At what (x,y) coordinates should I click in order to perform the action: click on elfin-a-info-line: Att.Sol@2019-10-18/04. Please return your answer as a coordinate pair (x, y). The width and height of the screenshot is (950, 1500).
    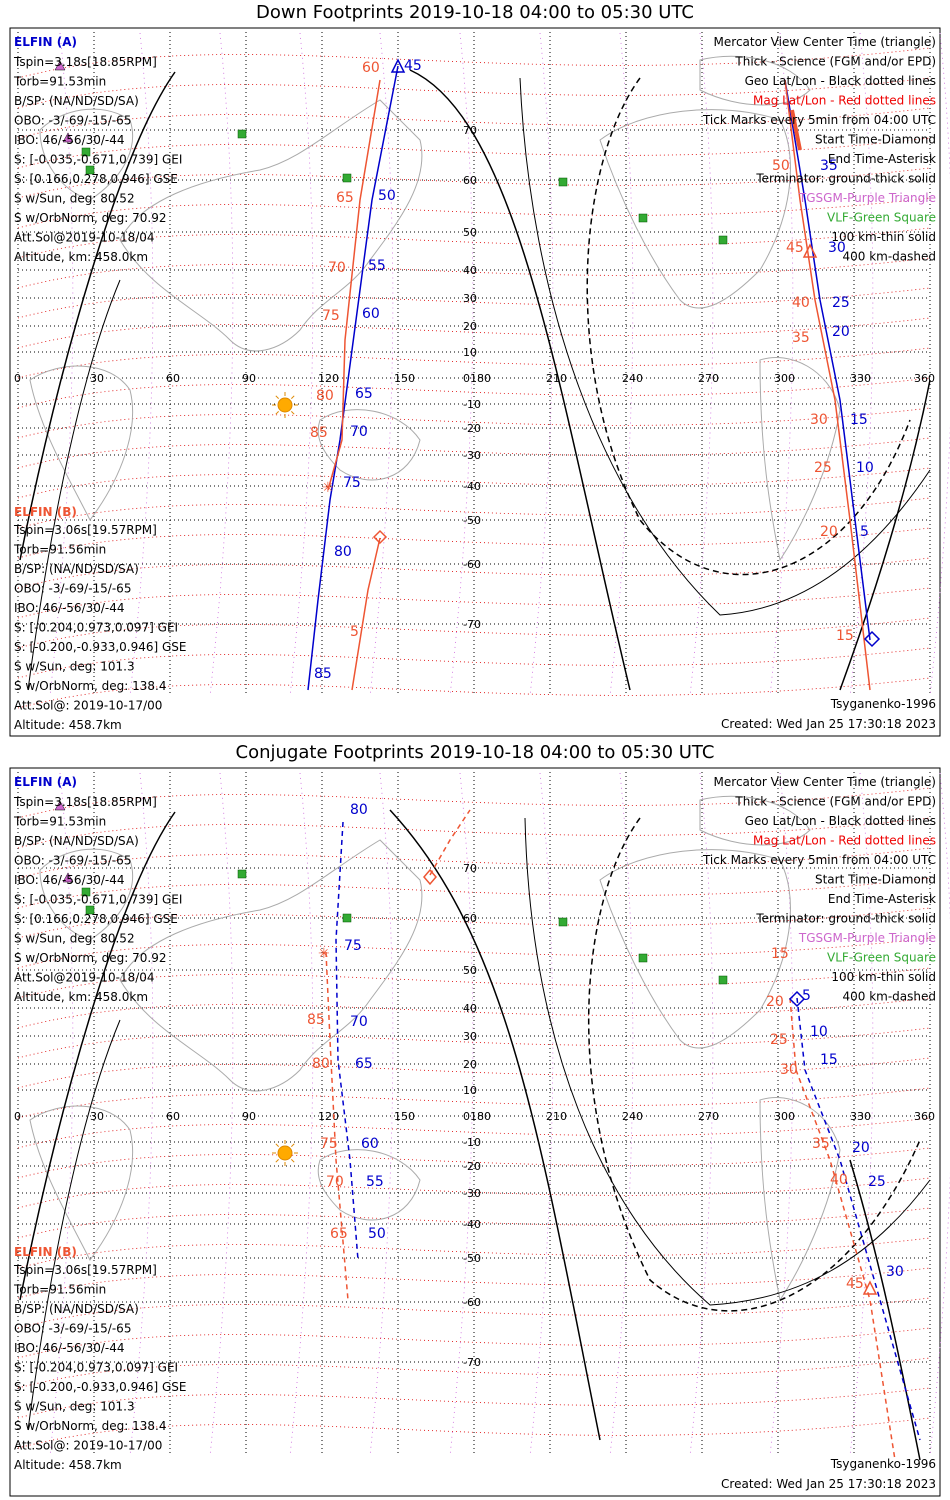
    Looking at the image, I should click on (84, 978).